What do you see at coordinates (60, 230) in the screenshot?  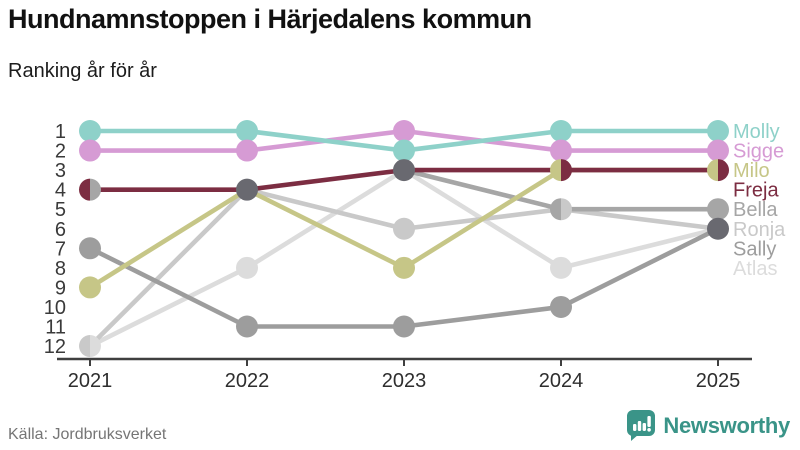 I see `y-tick-label: 6` at bounding box center [60, 230].